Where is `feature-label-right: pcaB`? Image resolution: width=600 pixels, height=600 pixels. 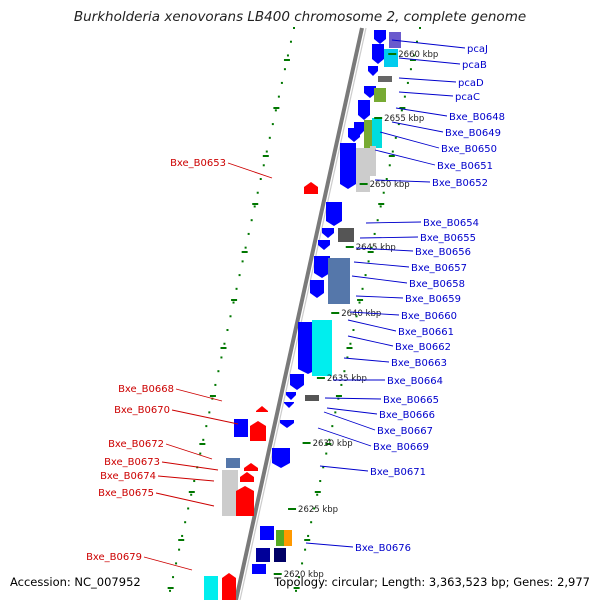
feature-label-right: pcaB is located at coordinates (474, 65).